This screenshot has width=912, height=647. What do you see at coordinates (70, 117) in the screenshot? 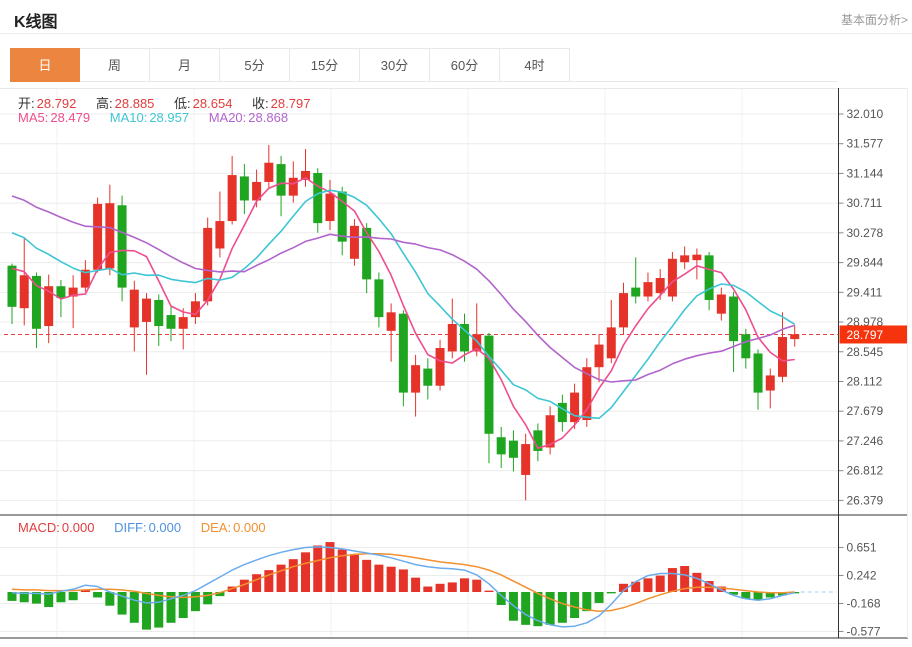
I see `ma5-value: 28.479` at bounding box center [70, 117].